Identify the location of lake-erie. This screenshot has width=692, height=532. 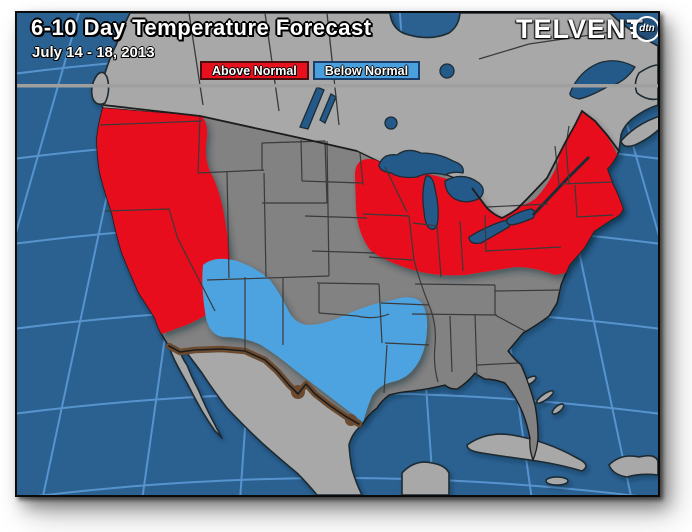
(489, 232).